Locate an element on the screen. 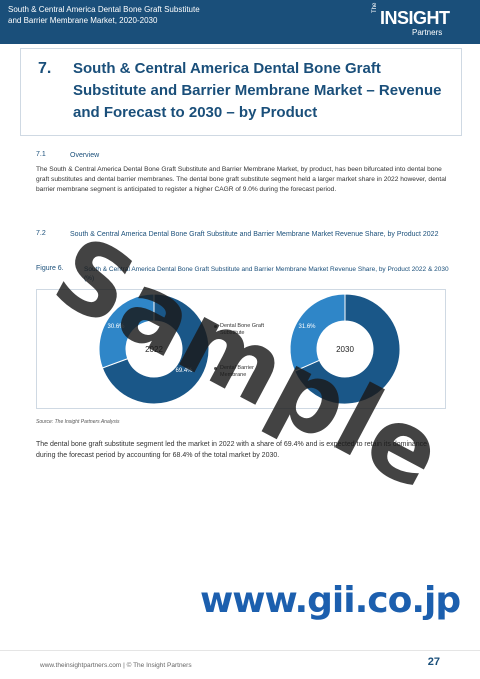 Image resolution: width=480 pixels, height=679 pixels. chapter-number: 7. is located at coordinates (45, 68).